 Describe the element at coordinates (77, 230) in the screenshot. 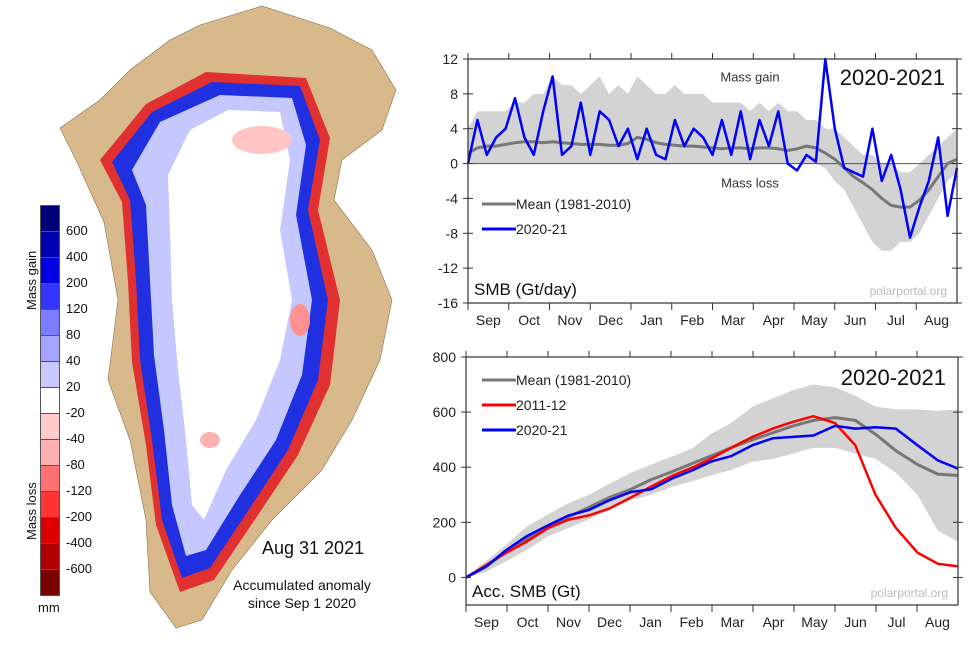

I see `colorbar-tick-label: 600` at that location.